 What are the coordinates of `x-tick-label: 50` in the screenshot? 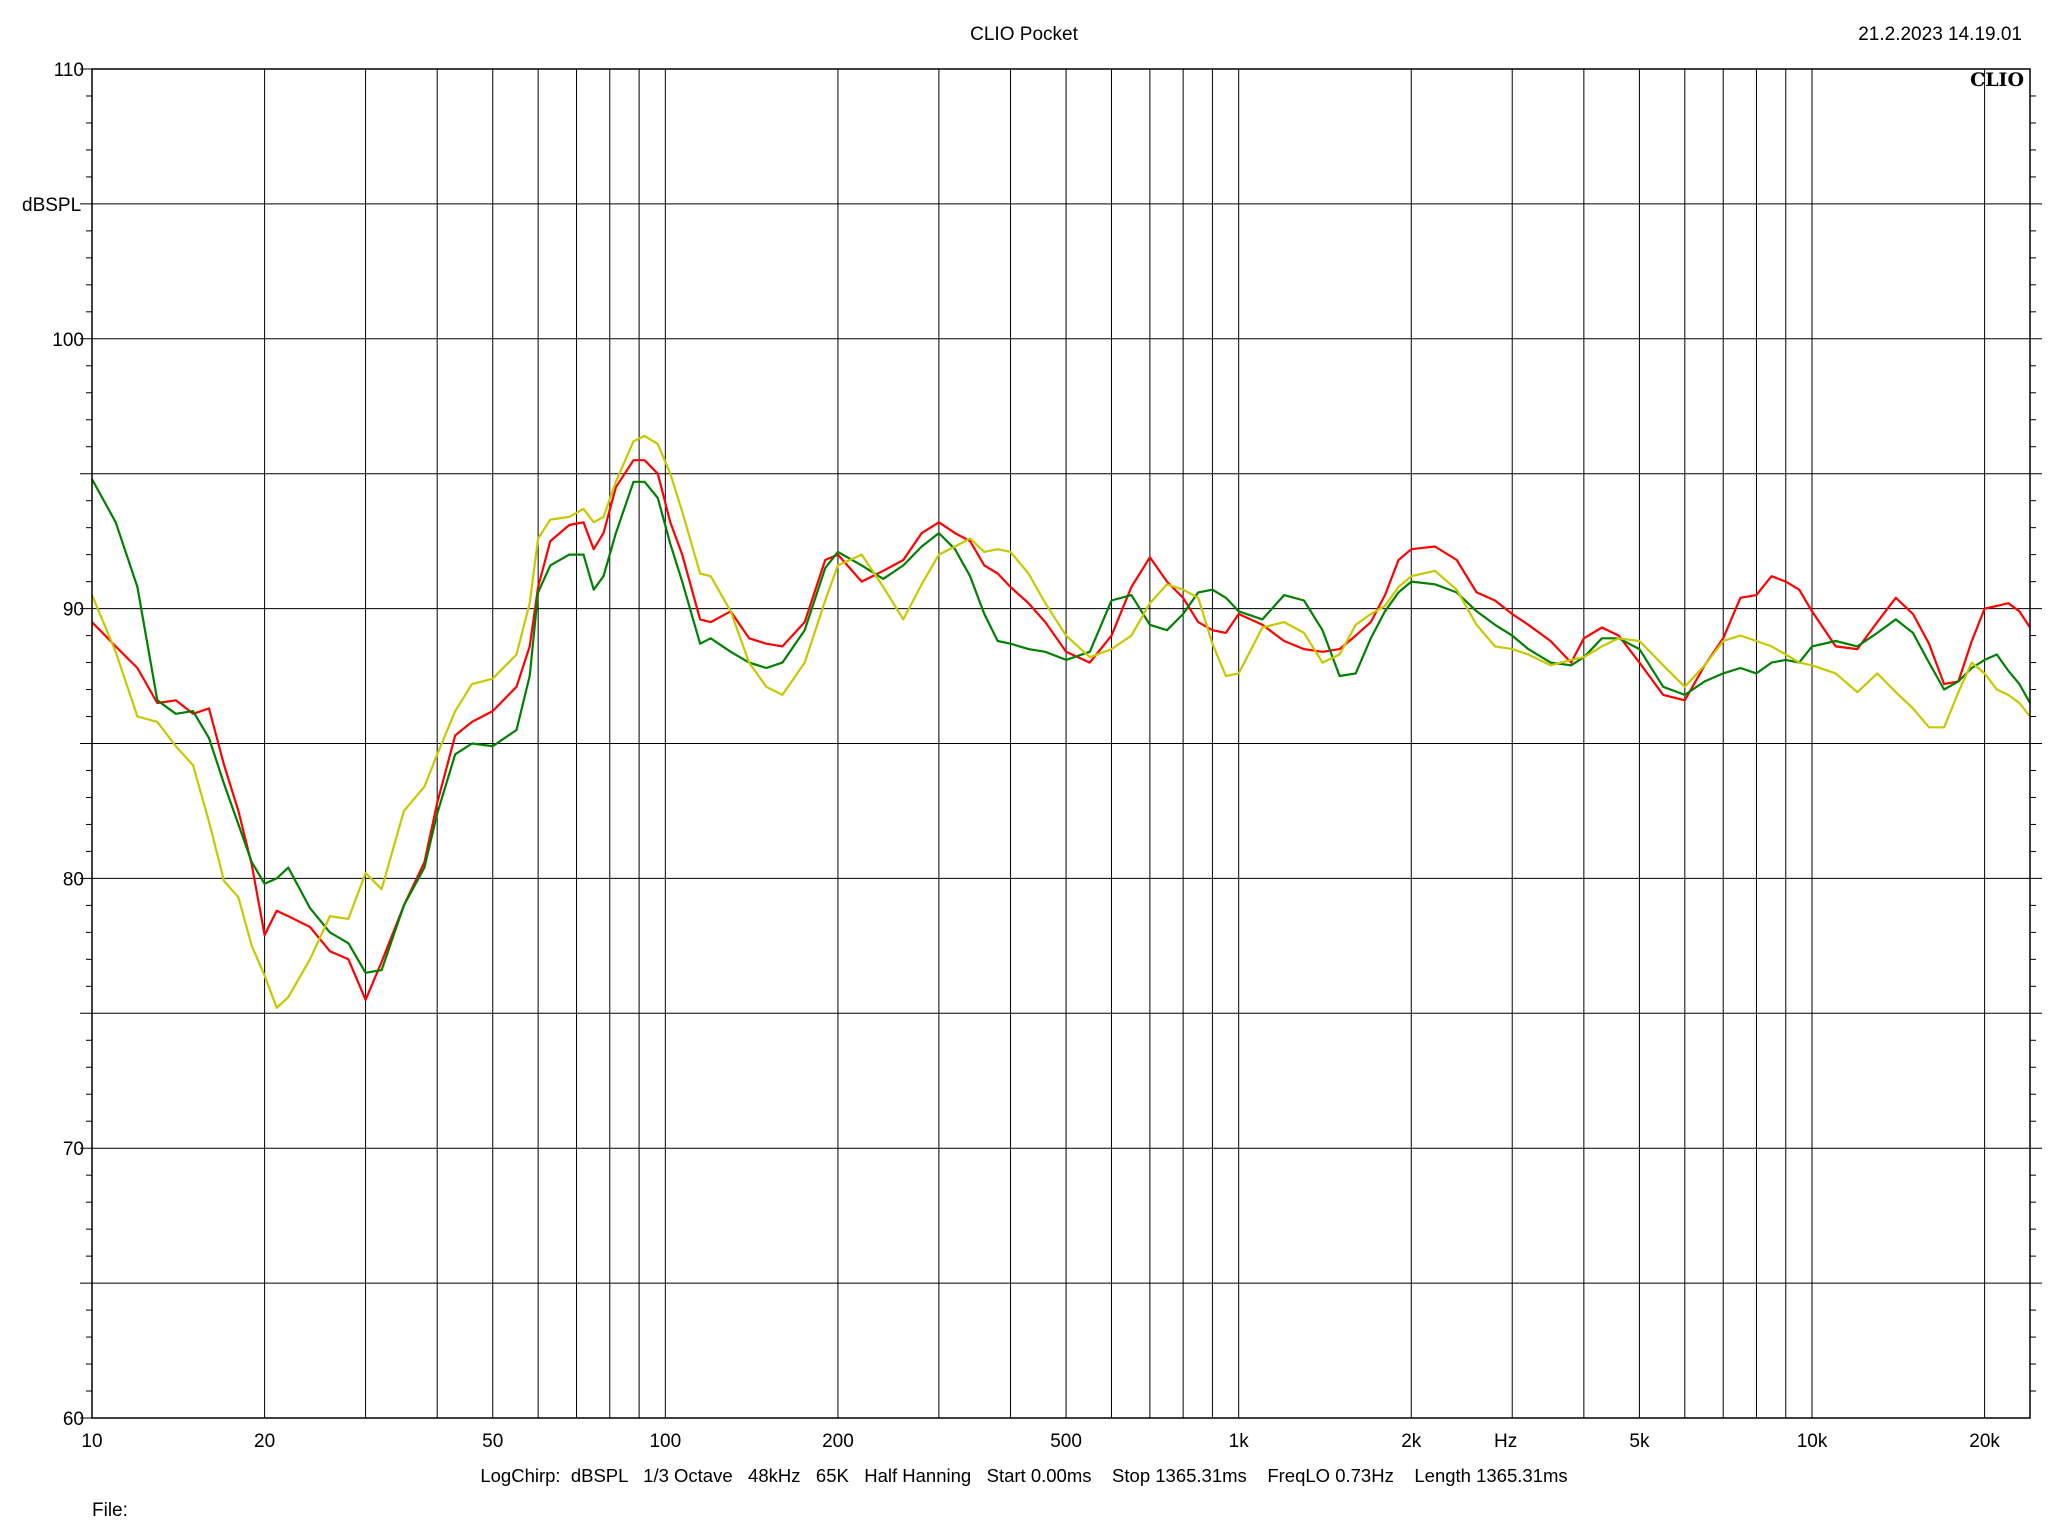 It's located at (492, 1441).